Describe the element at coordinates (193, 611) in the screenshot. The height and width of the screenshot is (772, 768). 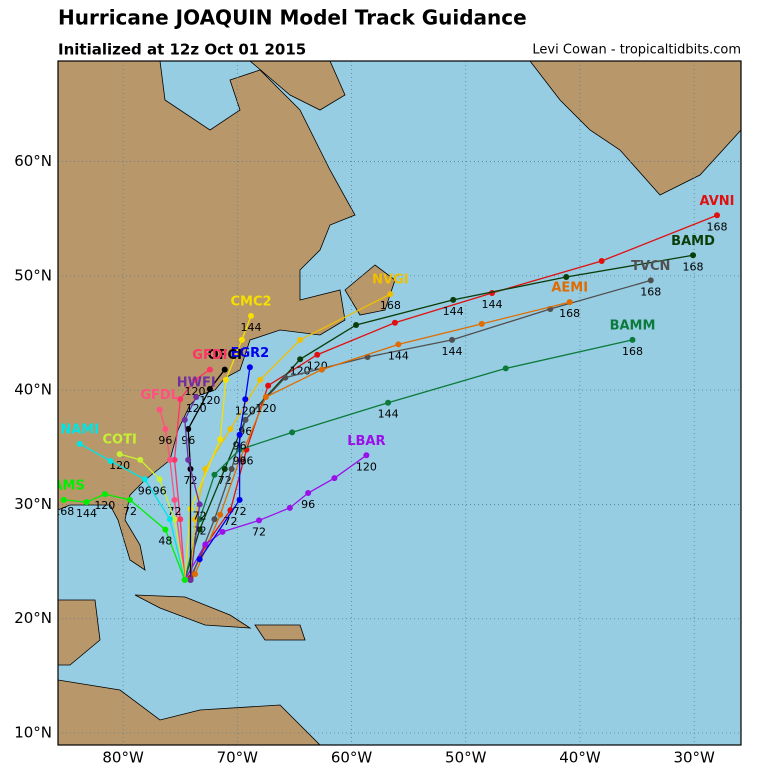
I see `land-cuba` at that location.